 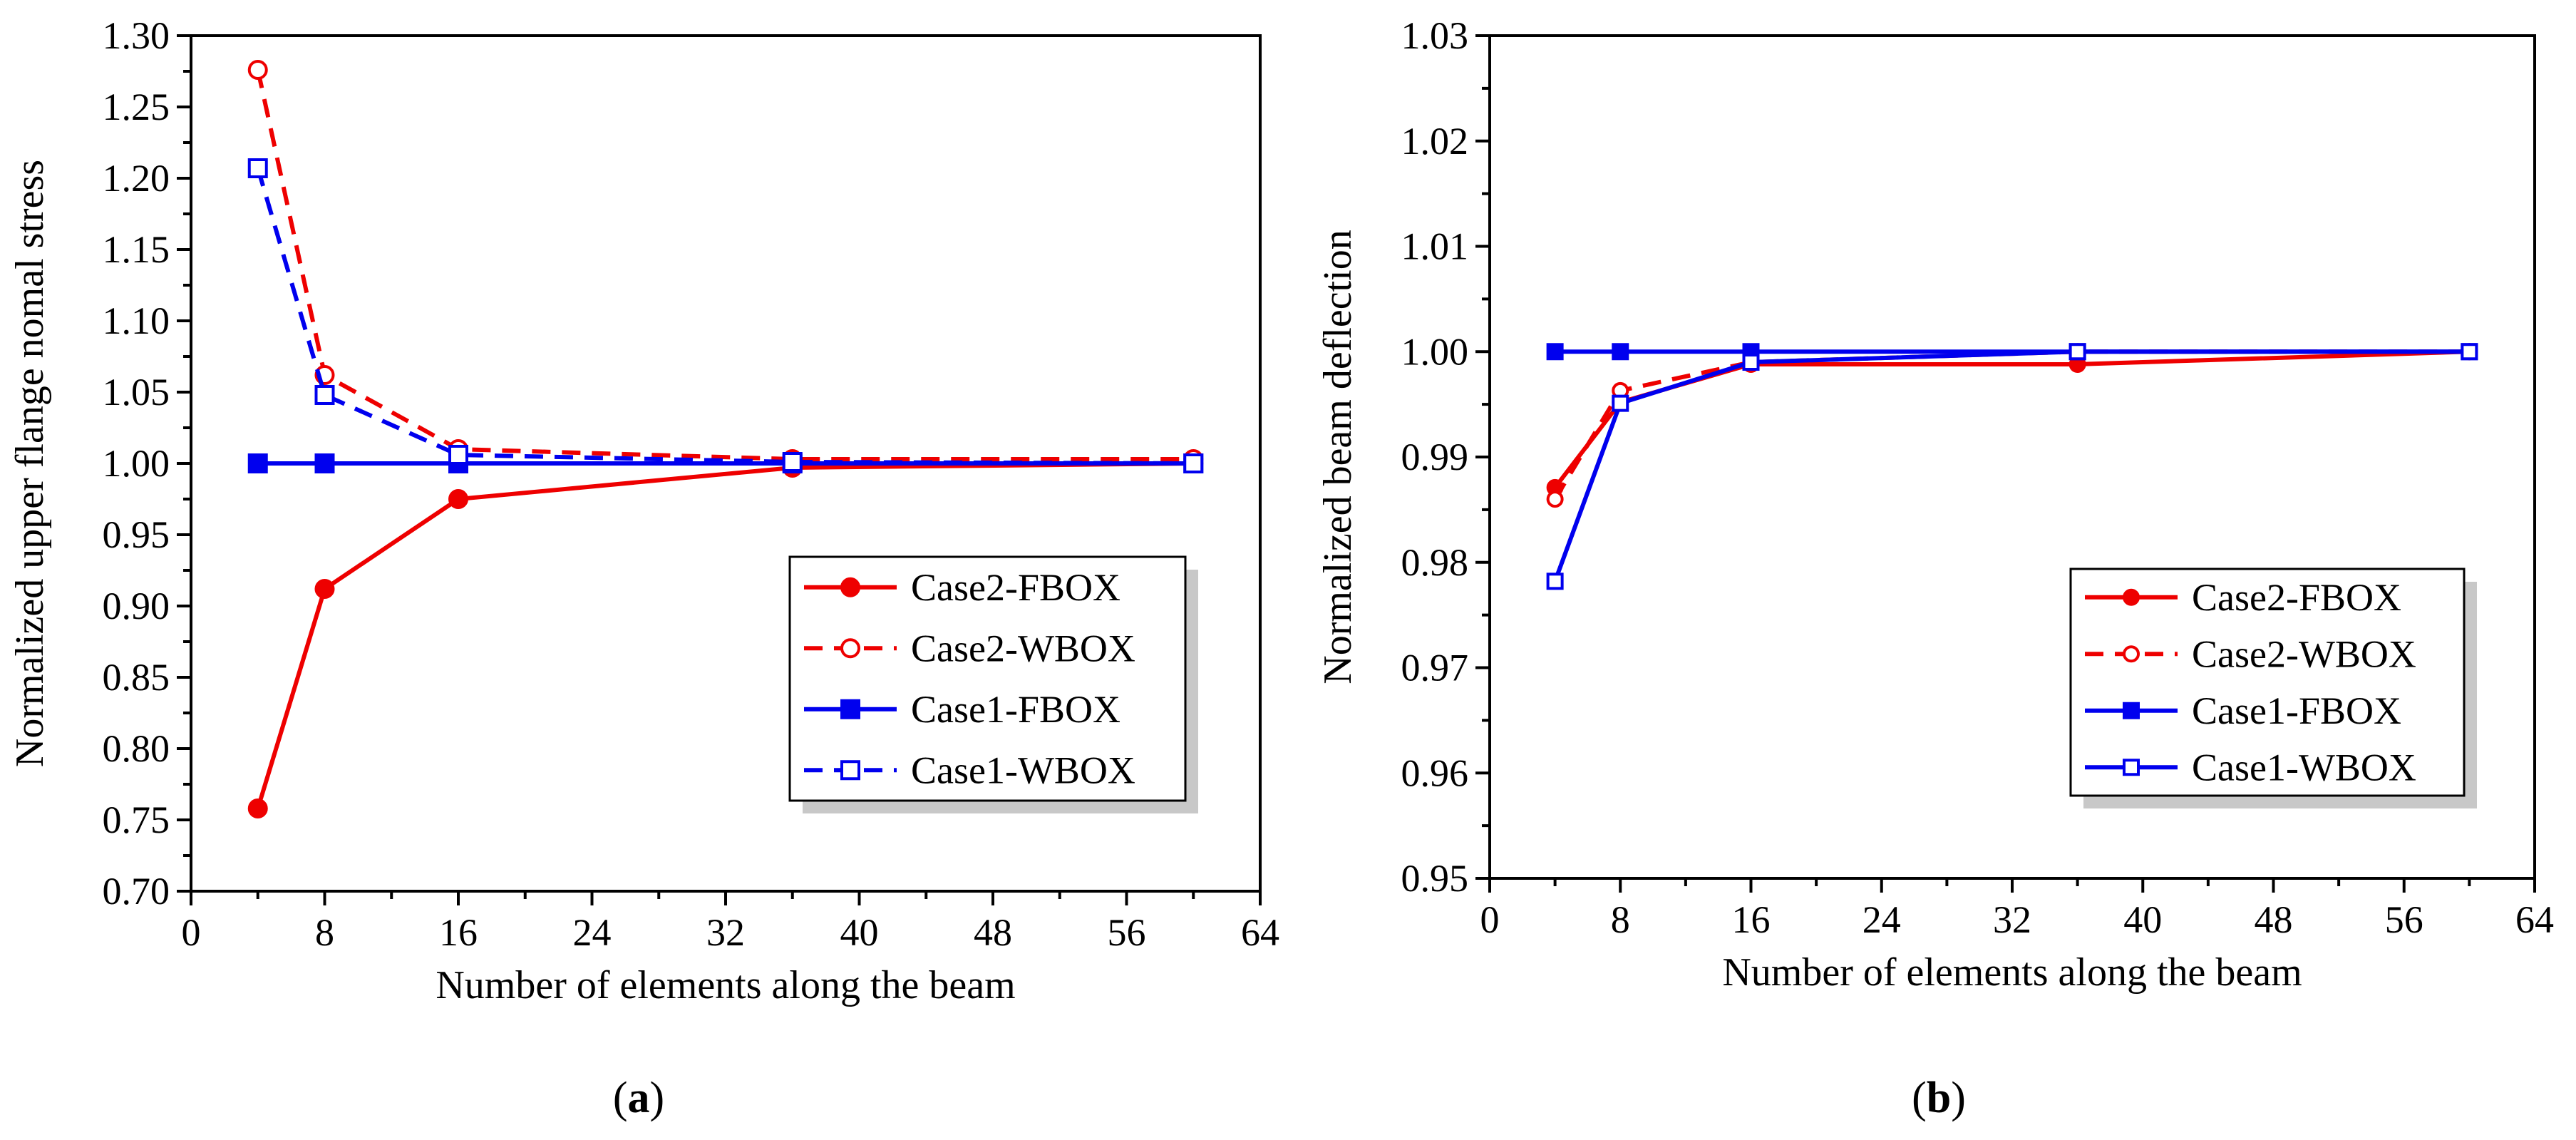 I want to click on y-tick-label: 1.03, so click(x=1435, y=35).